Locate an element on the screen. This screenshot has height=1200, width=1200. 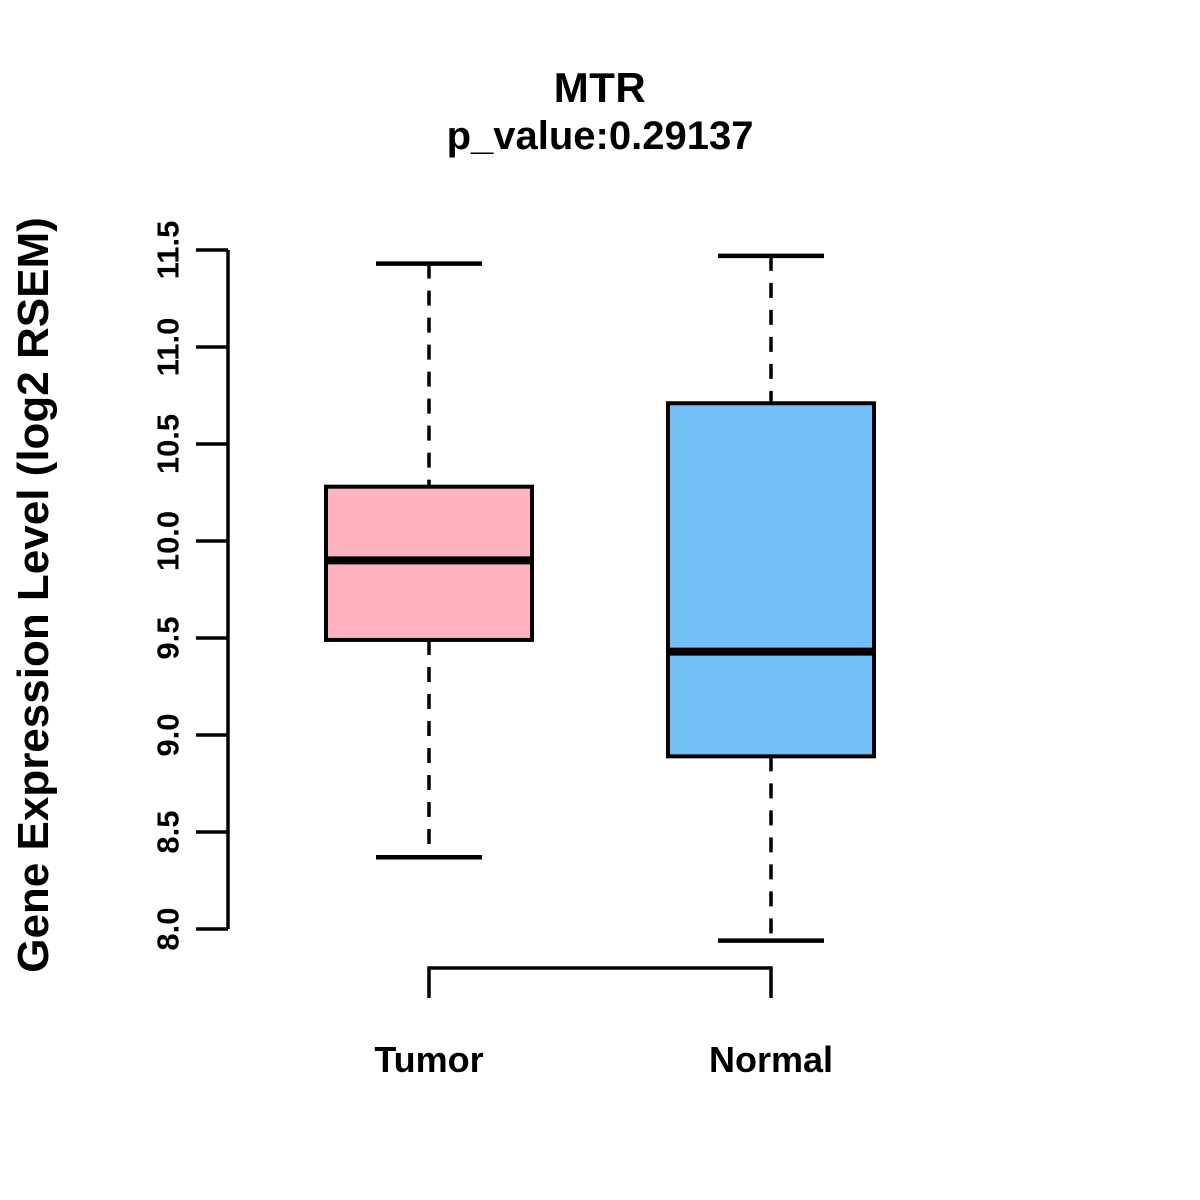
iqr-box-normal is located at coordinates (771, 580).